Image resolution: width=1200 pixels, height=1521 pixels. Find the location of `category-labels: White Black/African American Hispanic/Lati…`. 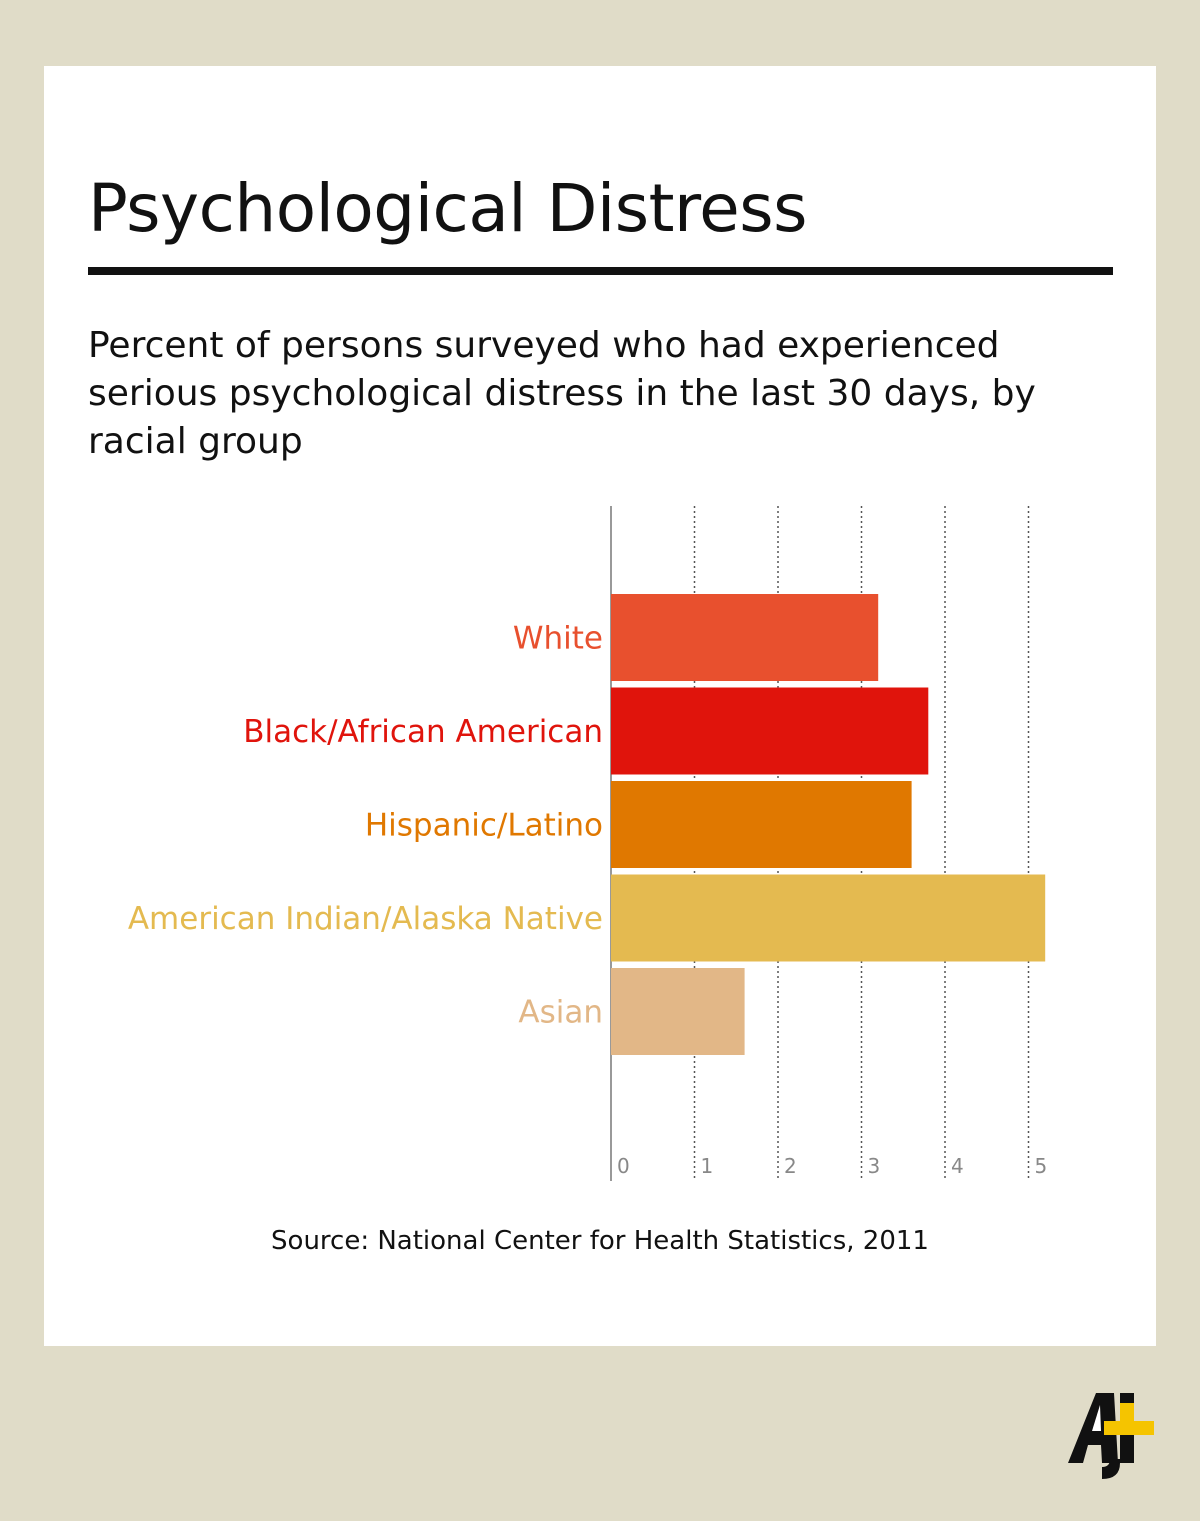

category-labels: White Black/African American Hispanic/Lati… is located at coordinates (365, 826).